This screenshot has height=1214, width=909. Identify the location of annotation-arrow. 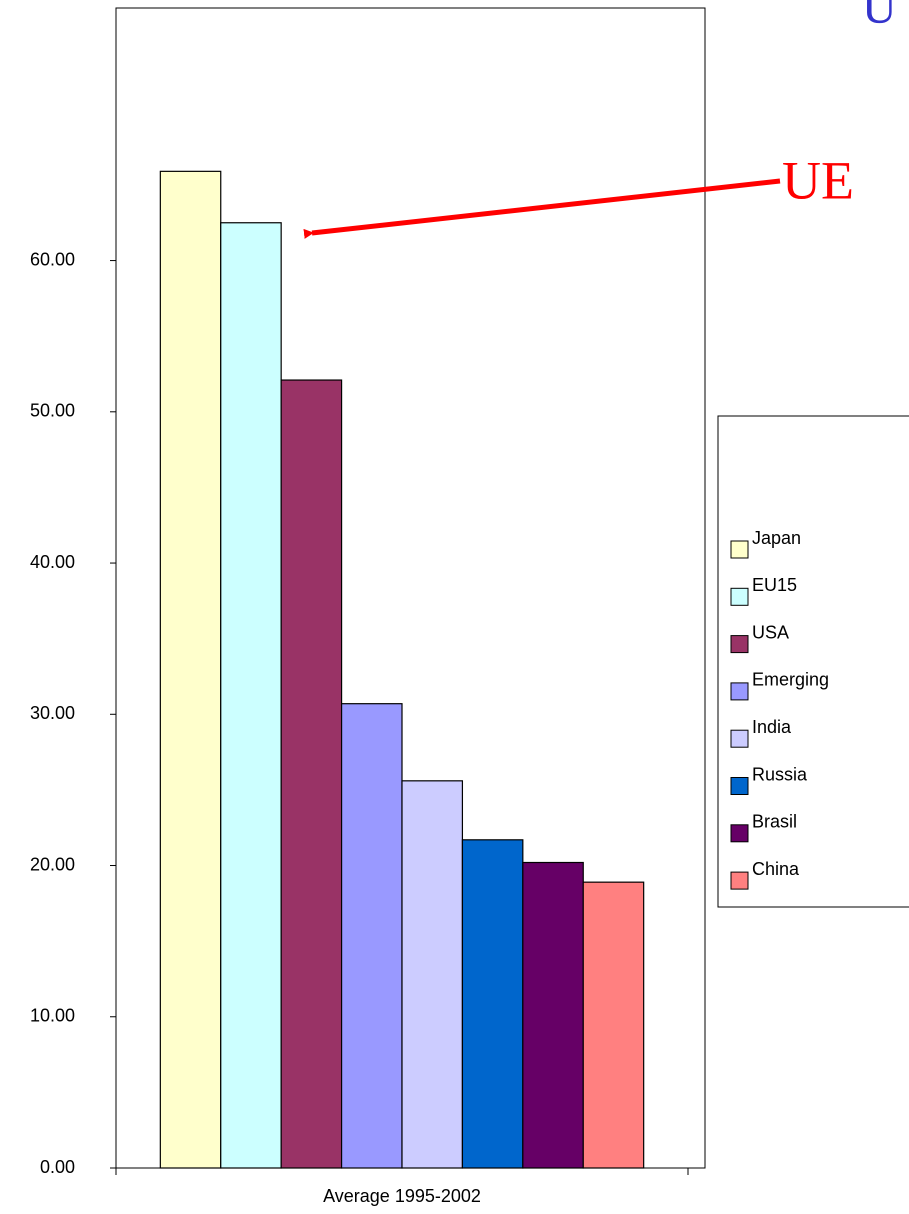
(542, 208).